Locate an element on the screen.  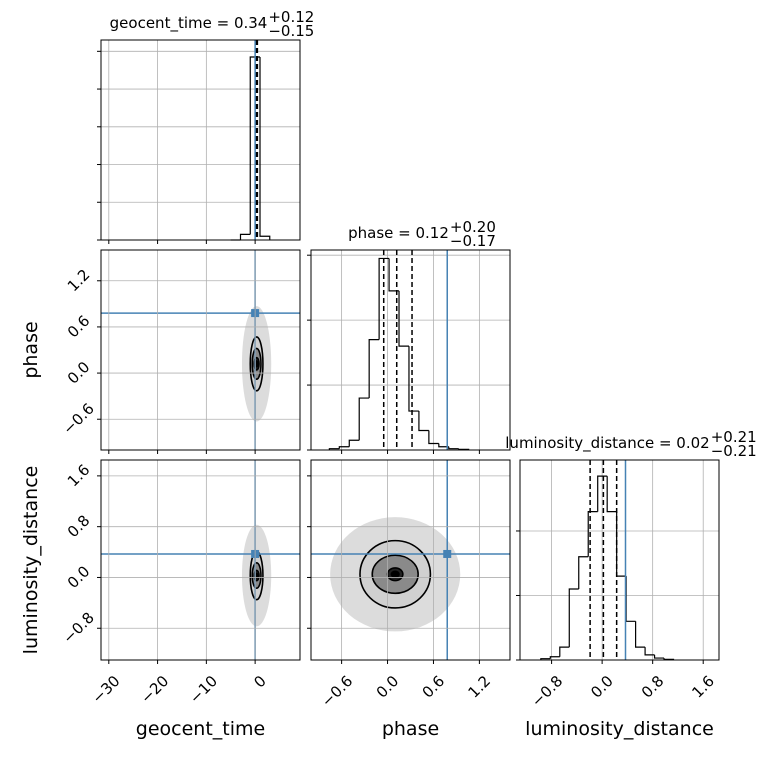
y-tick-label: 1.2 is located at coordinates (79, 281).